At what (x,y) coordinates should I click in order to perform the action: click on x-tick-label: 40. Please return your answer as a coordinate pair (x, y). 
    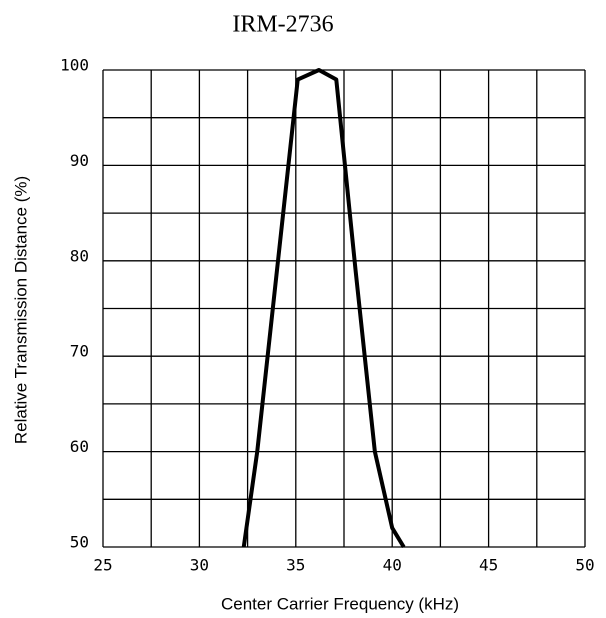
    Looking at the image, I should click on (392, 565).